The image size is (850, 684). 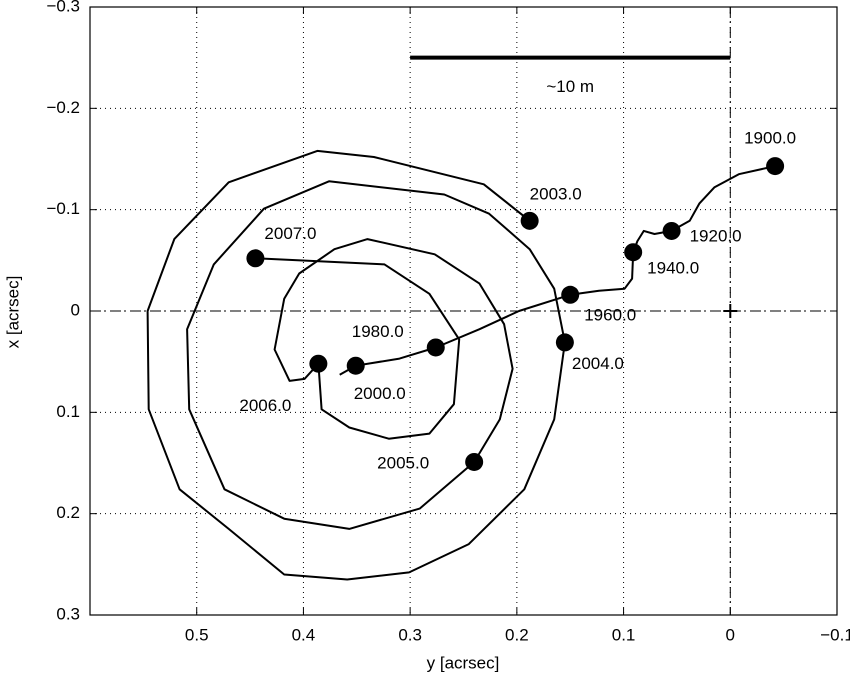 I want to click on epoch-label: 1920.0, so click(x=716, y=235).